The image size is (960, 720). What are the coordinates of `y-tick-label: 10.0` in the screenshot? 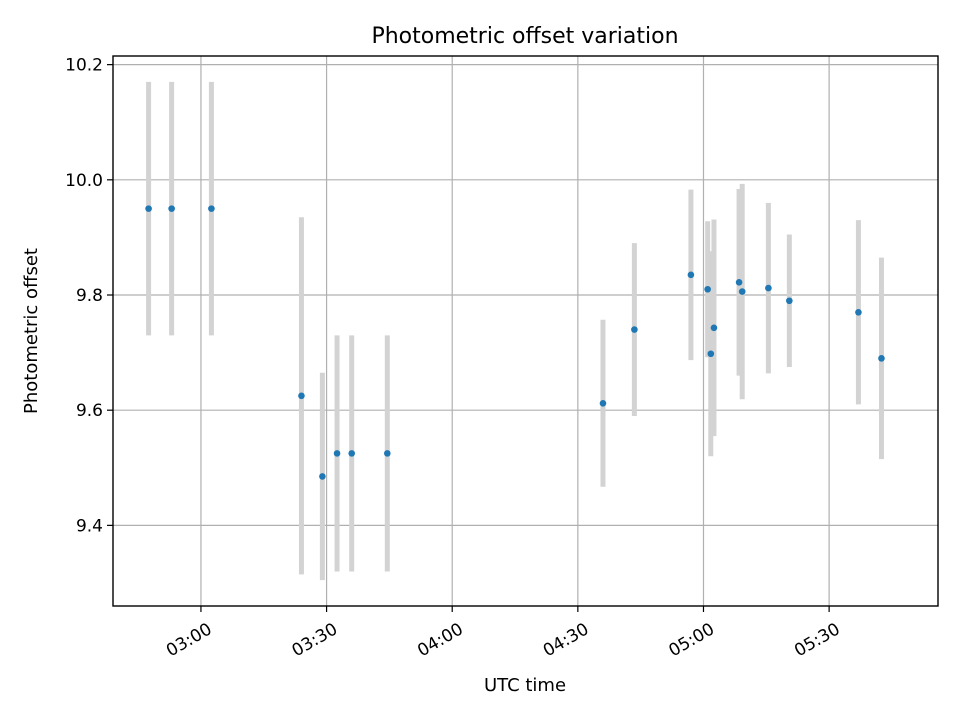 It's located at (84, 181).